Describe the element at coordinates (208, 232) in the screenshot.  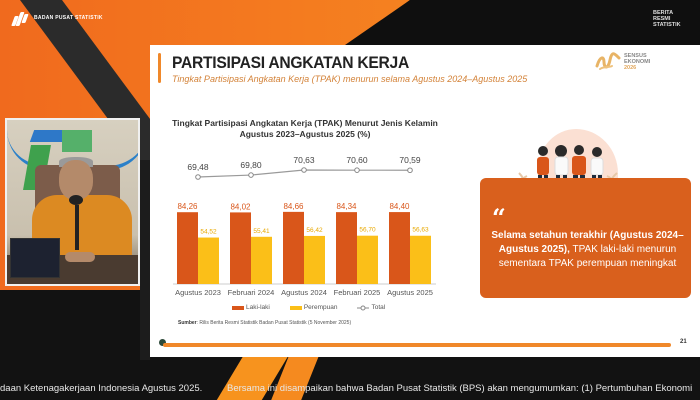
I see `bar-label-female: 54,52` at that location.